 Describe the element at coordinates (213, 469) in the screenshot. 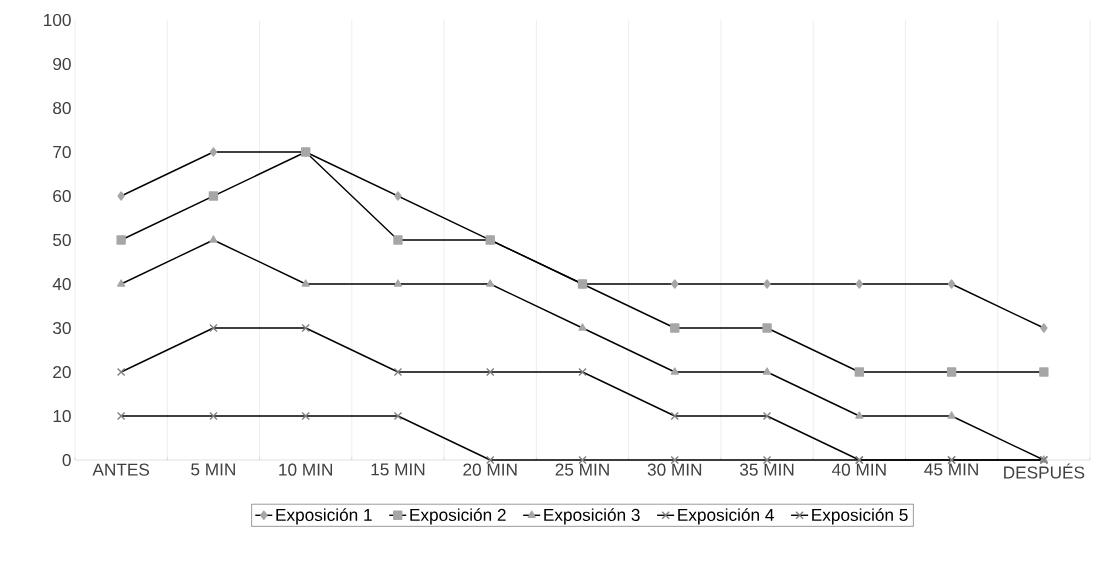

I see `x-tick-label: 5 MIN` at that location.